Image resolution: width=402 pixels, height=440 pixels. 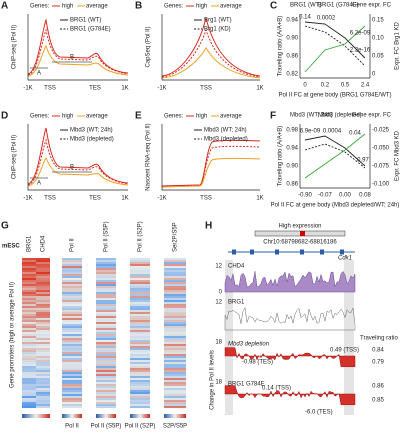 I want to click on colorbar, so click(x=106, y=416).